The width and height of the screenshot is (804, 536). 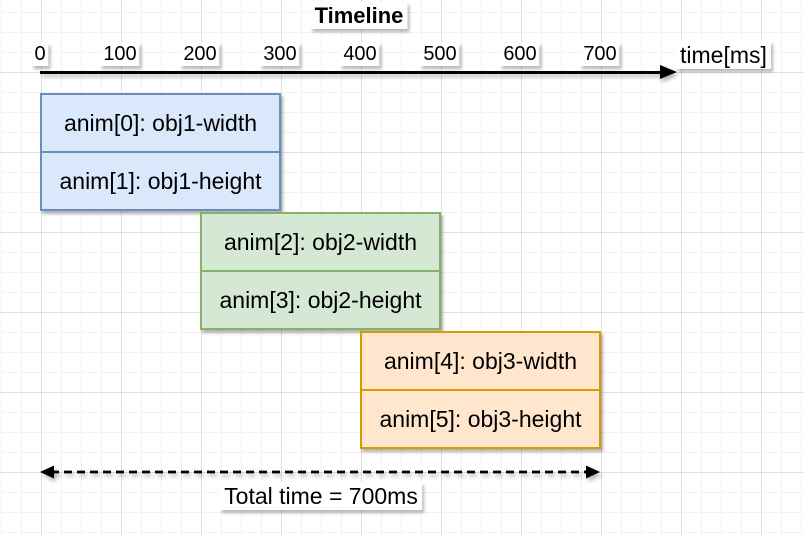 I want to click on anim-block-2: anim[2]: obj2-width, so click(x=320, y=242).